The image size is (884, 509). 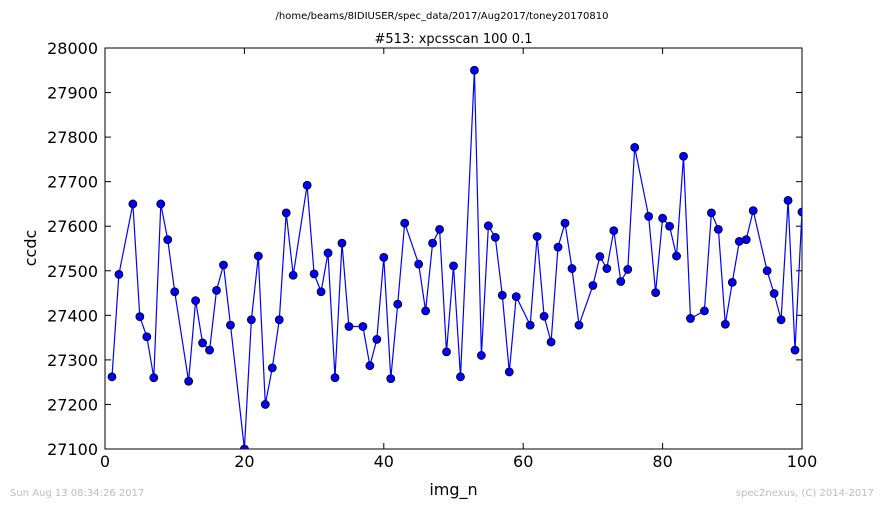 I want to click on footer-credit: spec2nexus, (C) 2014-2017, so click(x=804, y=493).